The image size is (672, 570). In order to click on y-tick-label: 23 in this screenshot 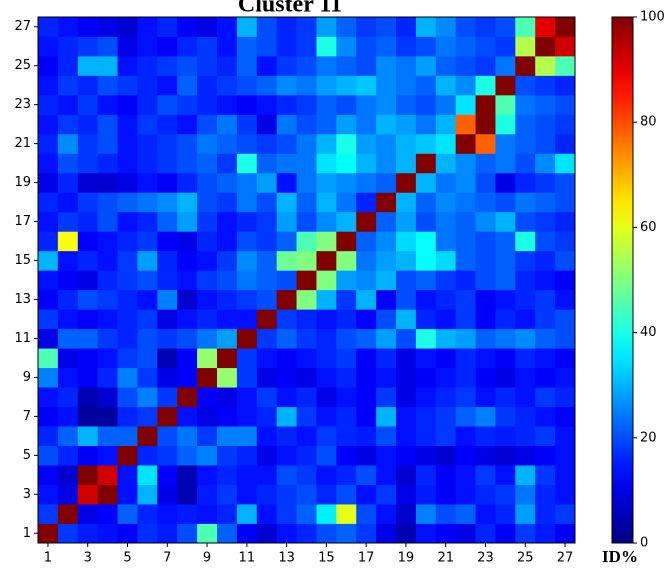, I will do `click(22, 104)`.